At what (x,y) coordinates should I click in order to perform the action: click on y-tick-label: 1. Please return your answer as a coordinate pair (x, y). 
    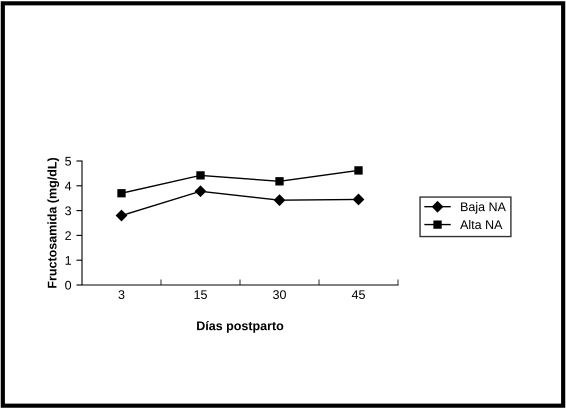
    Looking at the image, I should click on (68, 260).